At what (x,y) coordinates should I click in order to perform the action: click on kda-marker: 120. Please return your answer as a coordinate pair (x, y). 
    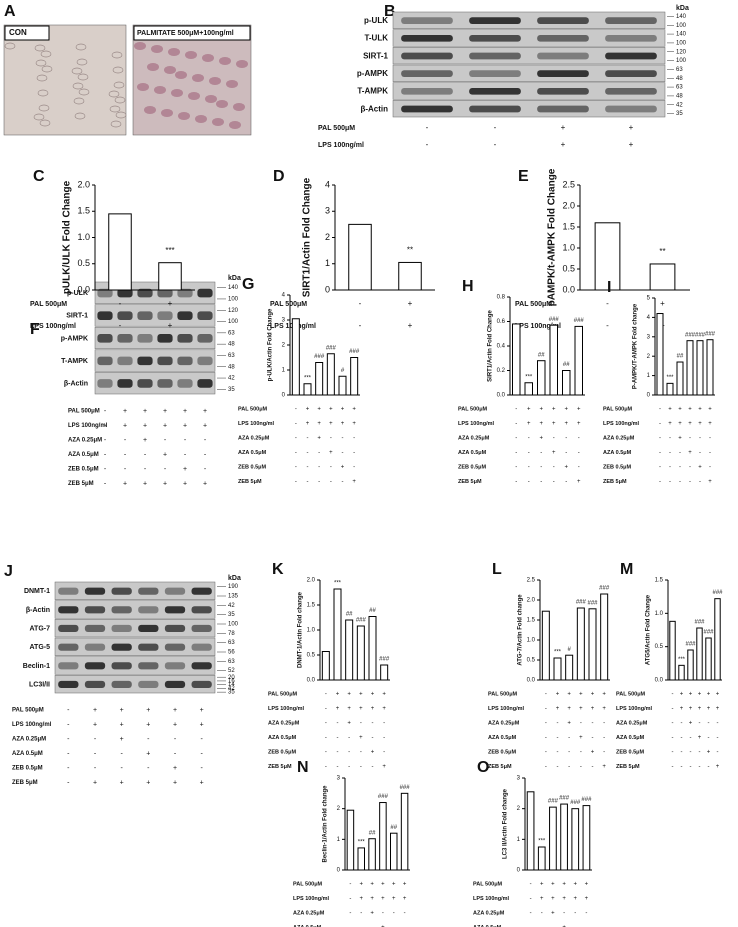
    Looking at the image, I should click on (233, 311).